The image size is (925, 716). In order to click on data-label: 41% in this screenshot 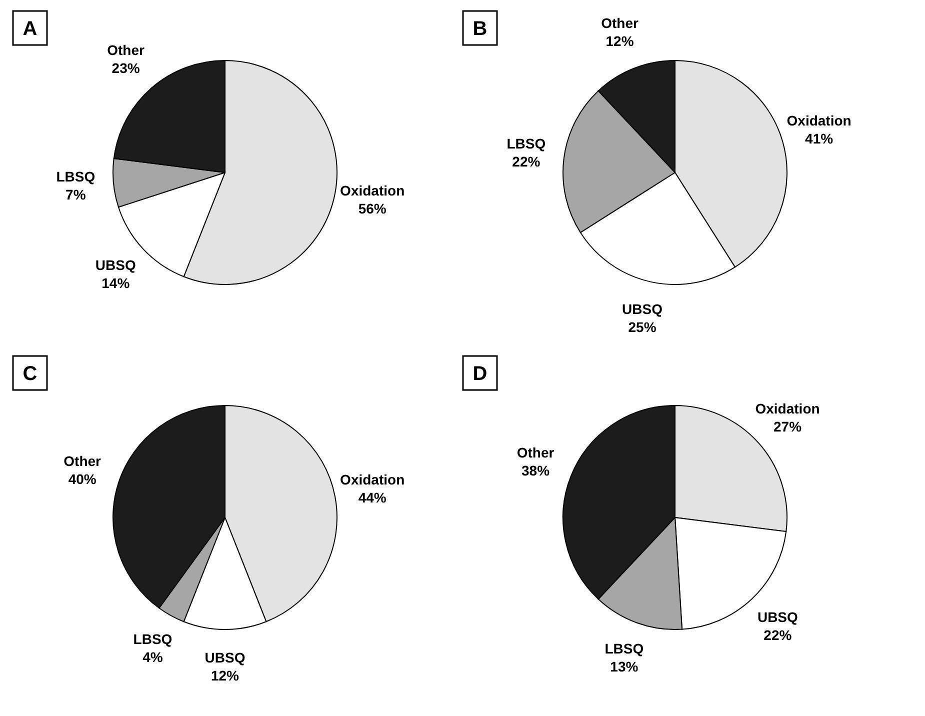, I will do `click(819, 138)`.